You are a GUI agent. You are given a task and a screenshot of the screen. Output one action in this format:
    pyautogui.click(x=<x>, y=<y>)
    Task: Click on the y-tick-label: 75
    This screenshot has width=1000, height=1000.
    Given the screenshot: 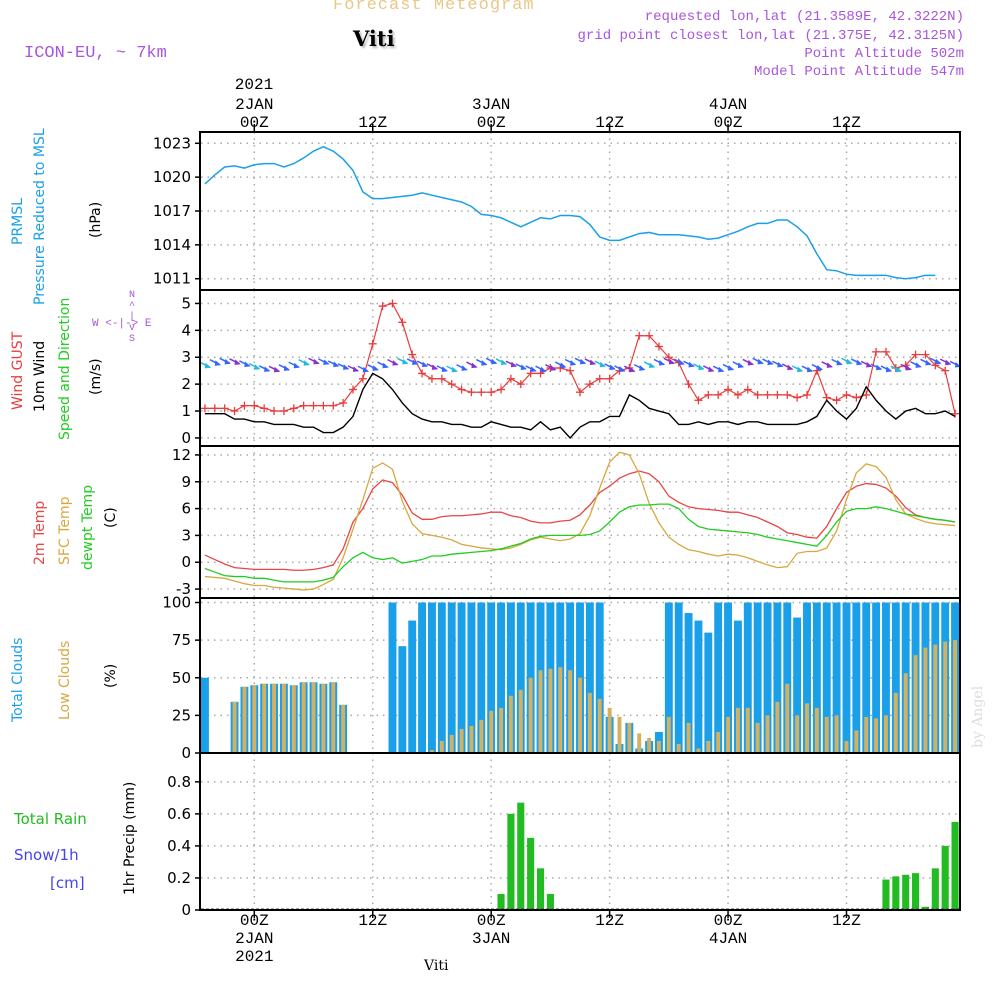 What is the action you would take?
    pyautogui.click(x=181, y=640)
    